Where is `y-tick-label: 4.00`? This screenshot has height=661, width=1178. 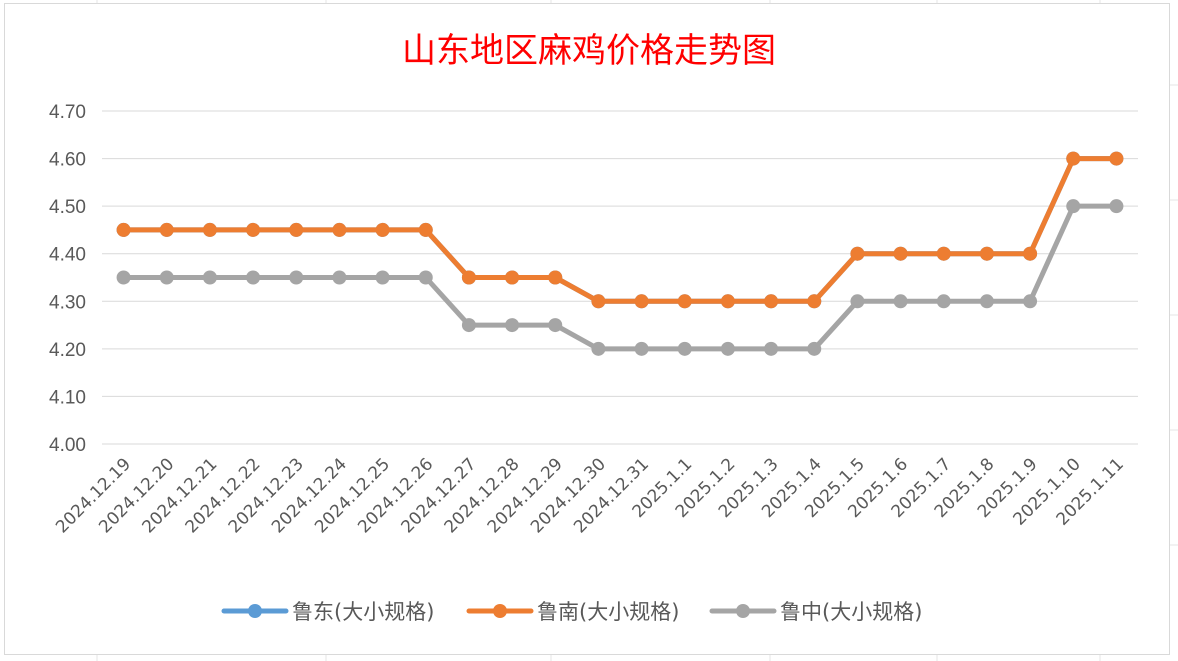 y-tick-label: 4.00 is located at coordinates (67, 445).